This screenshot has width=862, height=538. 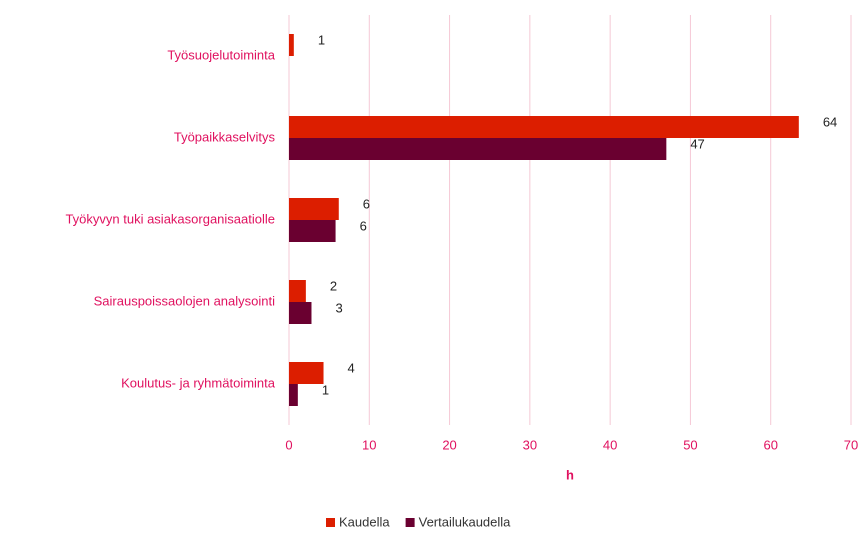 I want to click on data-label: 4, so click(x=351, y=367).